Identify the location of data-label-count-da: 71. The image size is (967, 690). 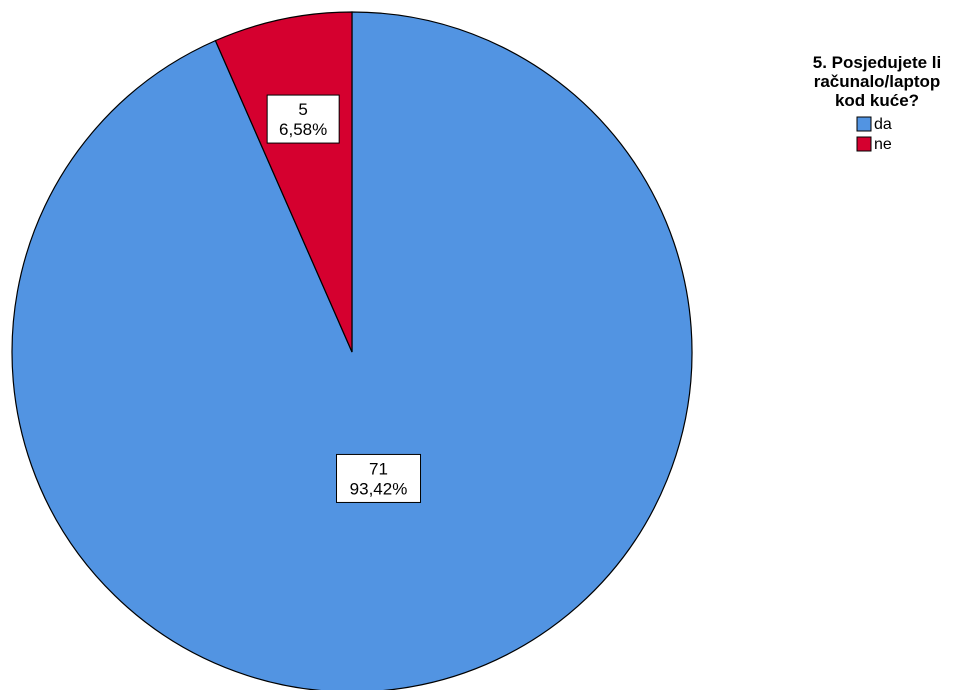
(378, 468).